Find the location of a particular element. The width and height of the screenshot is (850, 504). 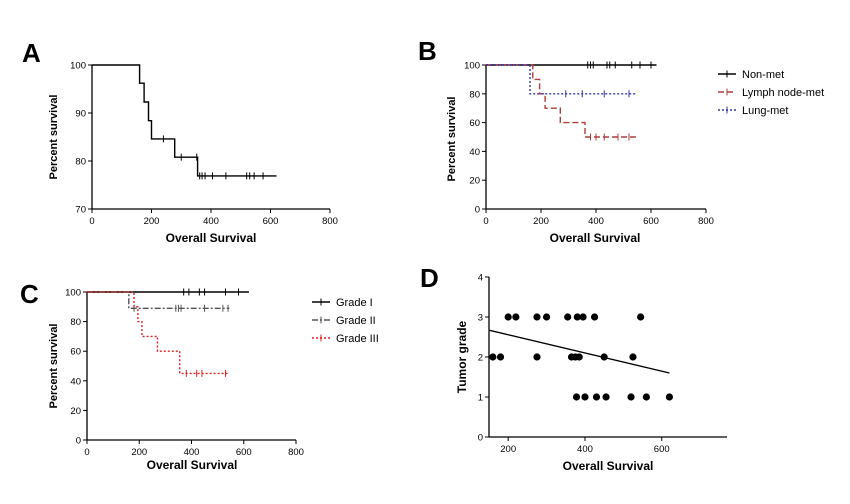

panel-b-x-tick-label: 400 is located at coordinates (596, 221).